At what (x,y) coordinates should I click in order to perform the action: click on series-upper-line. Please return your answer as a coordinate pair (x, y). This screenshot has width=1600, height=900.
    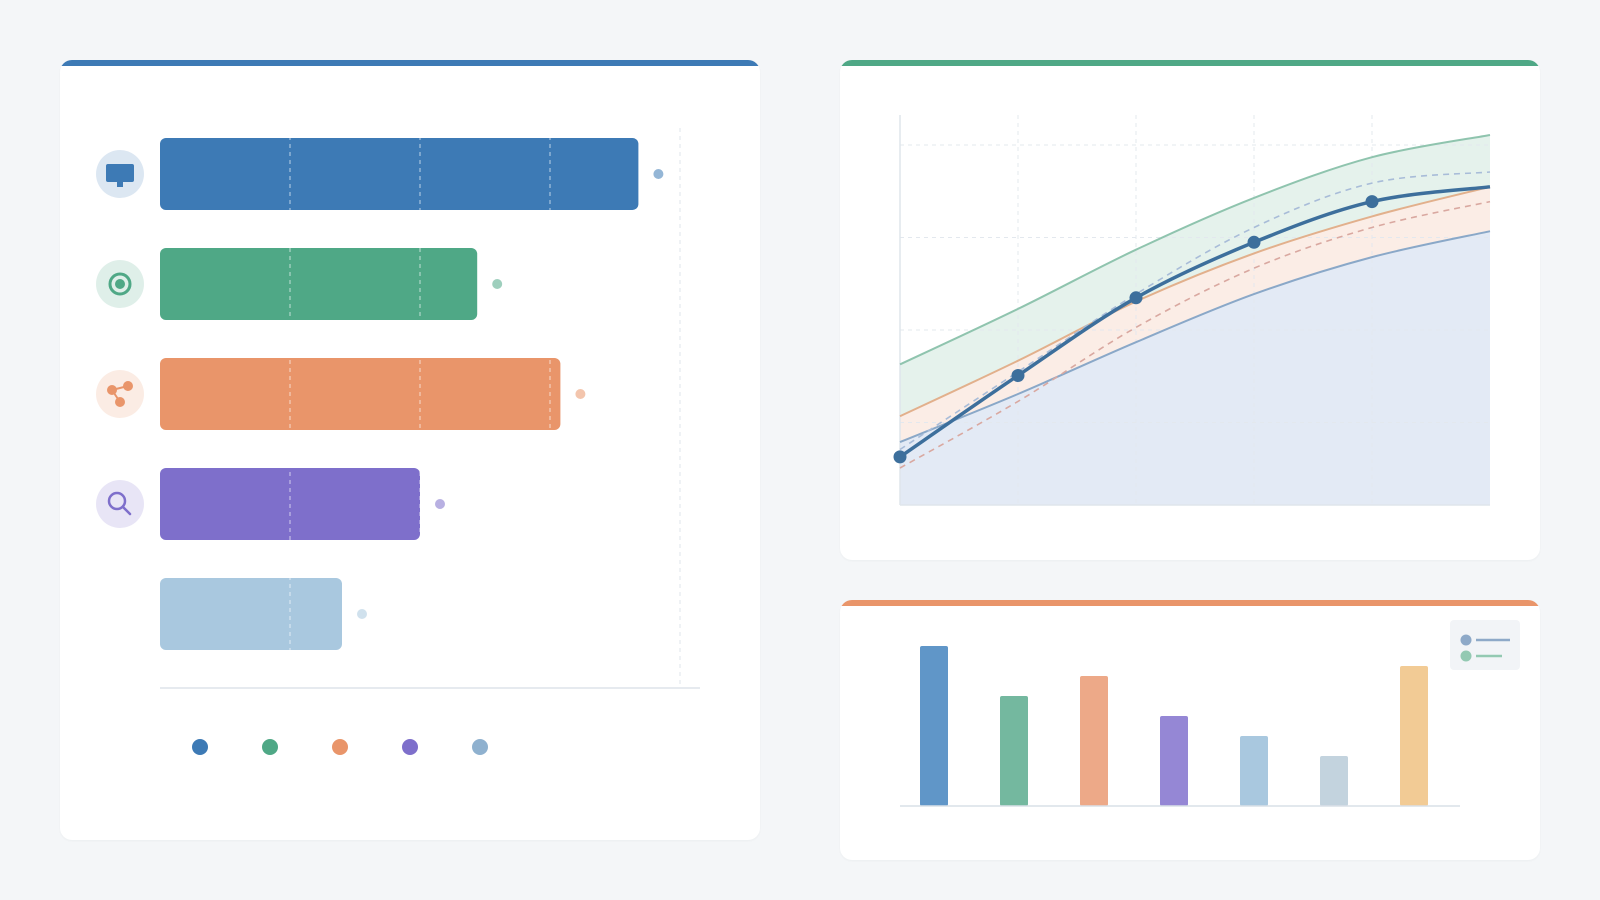
    Looking at the image, I should click on (1195, 250).